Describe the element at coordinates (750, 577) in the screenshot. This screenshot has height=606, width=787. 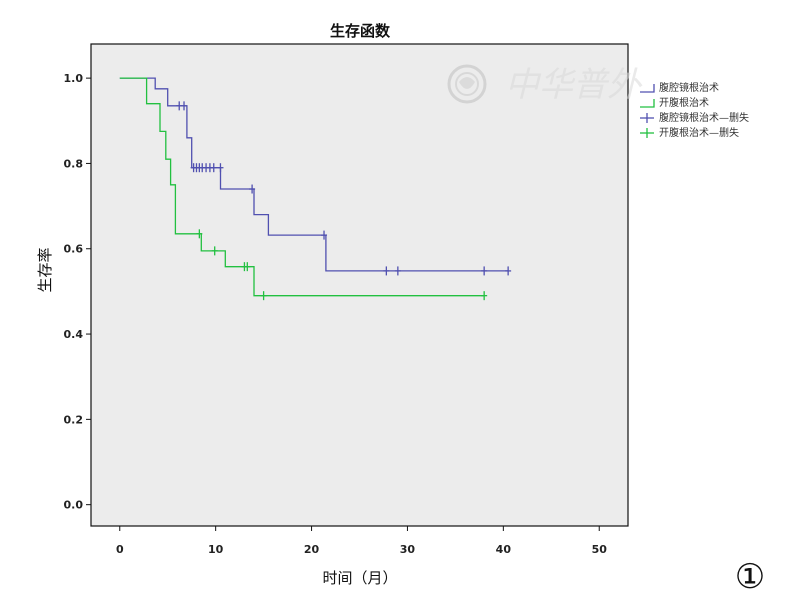
I see `panel-number: ①` at that location.